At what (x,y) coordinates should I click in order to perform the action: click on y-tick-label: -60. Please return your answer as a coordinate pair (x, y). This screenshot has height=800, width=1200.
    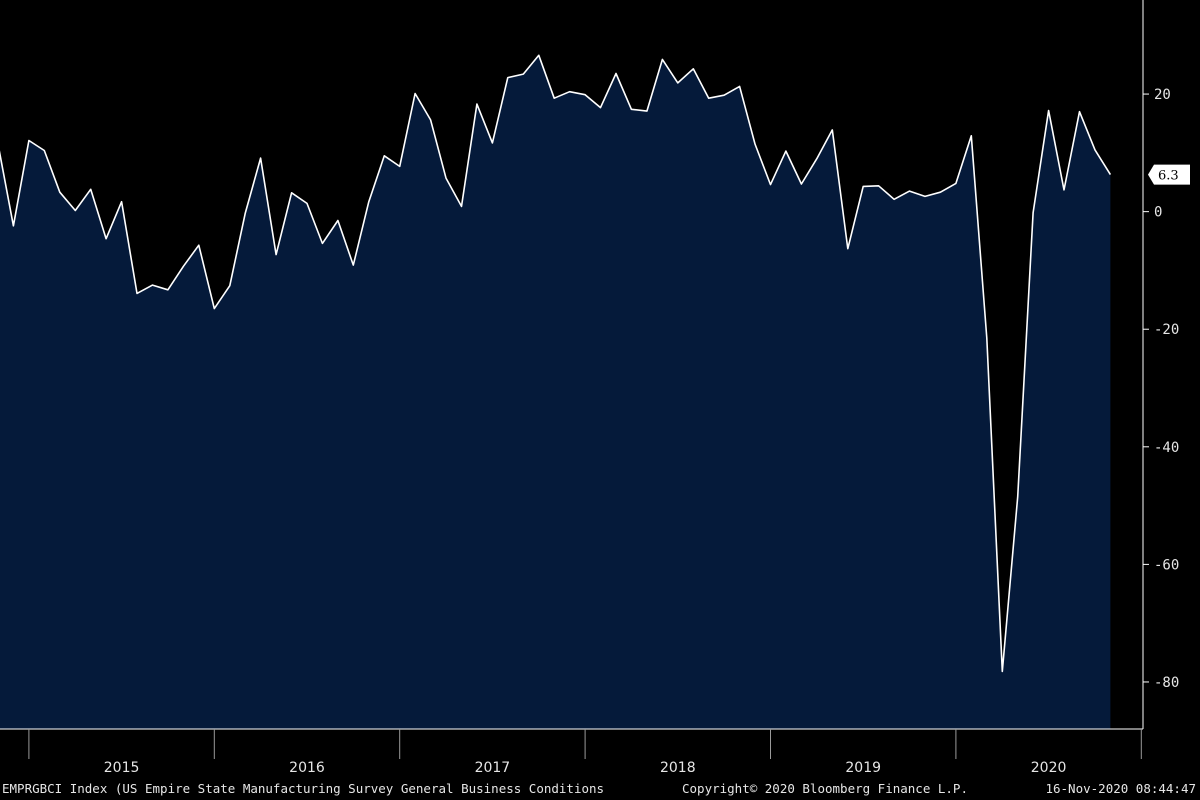
    Looking at the image, I should click on (1166, 565).